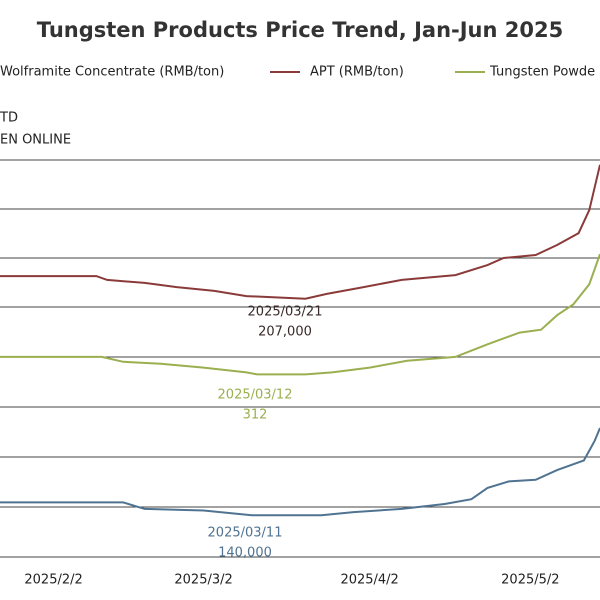  What do you see at coordinates (255, 415) in the screenshot?
I see `annotation-value: 312` at bounding box center [255, 415].